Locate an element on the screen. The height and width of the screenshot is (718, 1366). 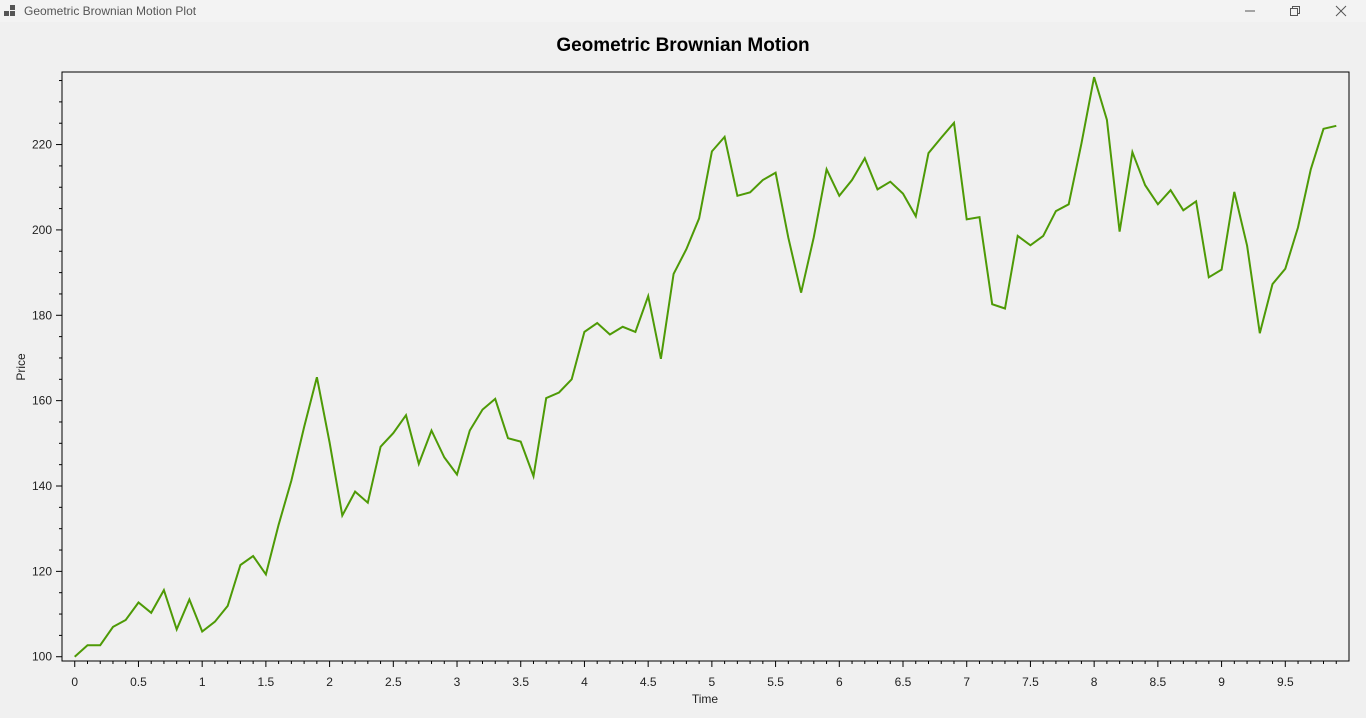
y-tick-label: 140 is located at coordinates (42, 486).